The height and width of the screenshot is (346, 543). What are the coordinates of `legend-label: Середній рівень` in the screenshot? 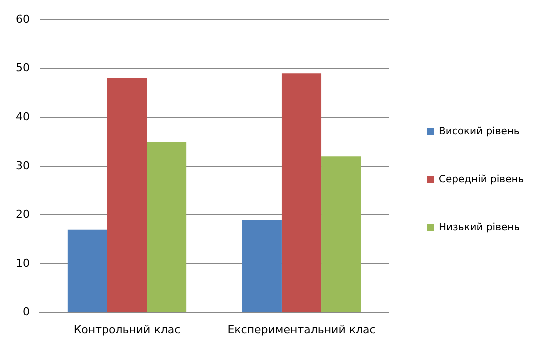 It's located at (481, 180).